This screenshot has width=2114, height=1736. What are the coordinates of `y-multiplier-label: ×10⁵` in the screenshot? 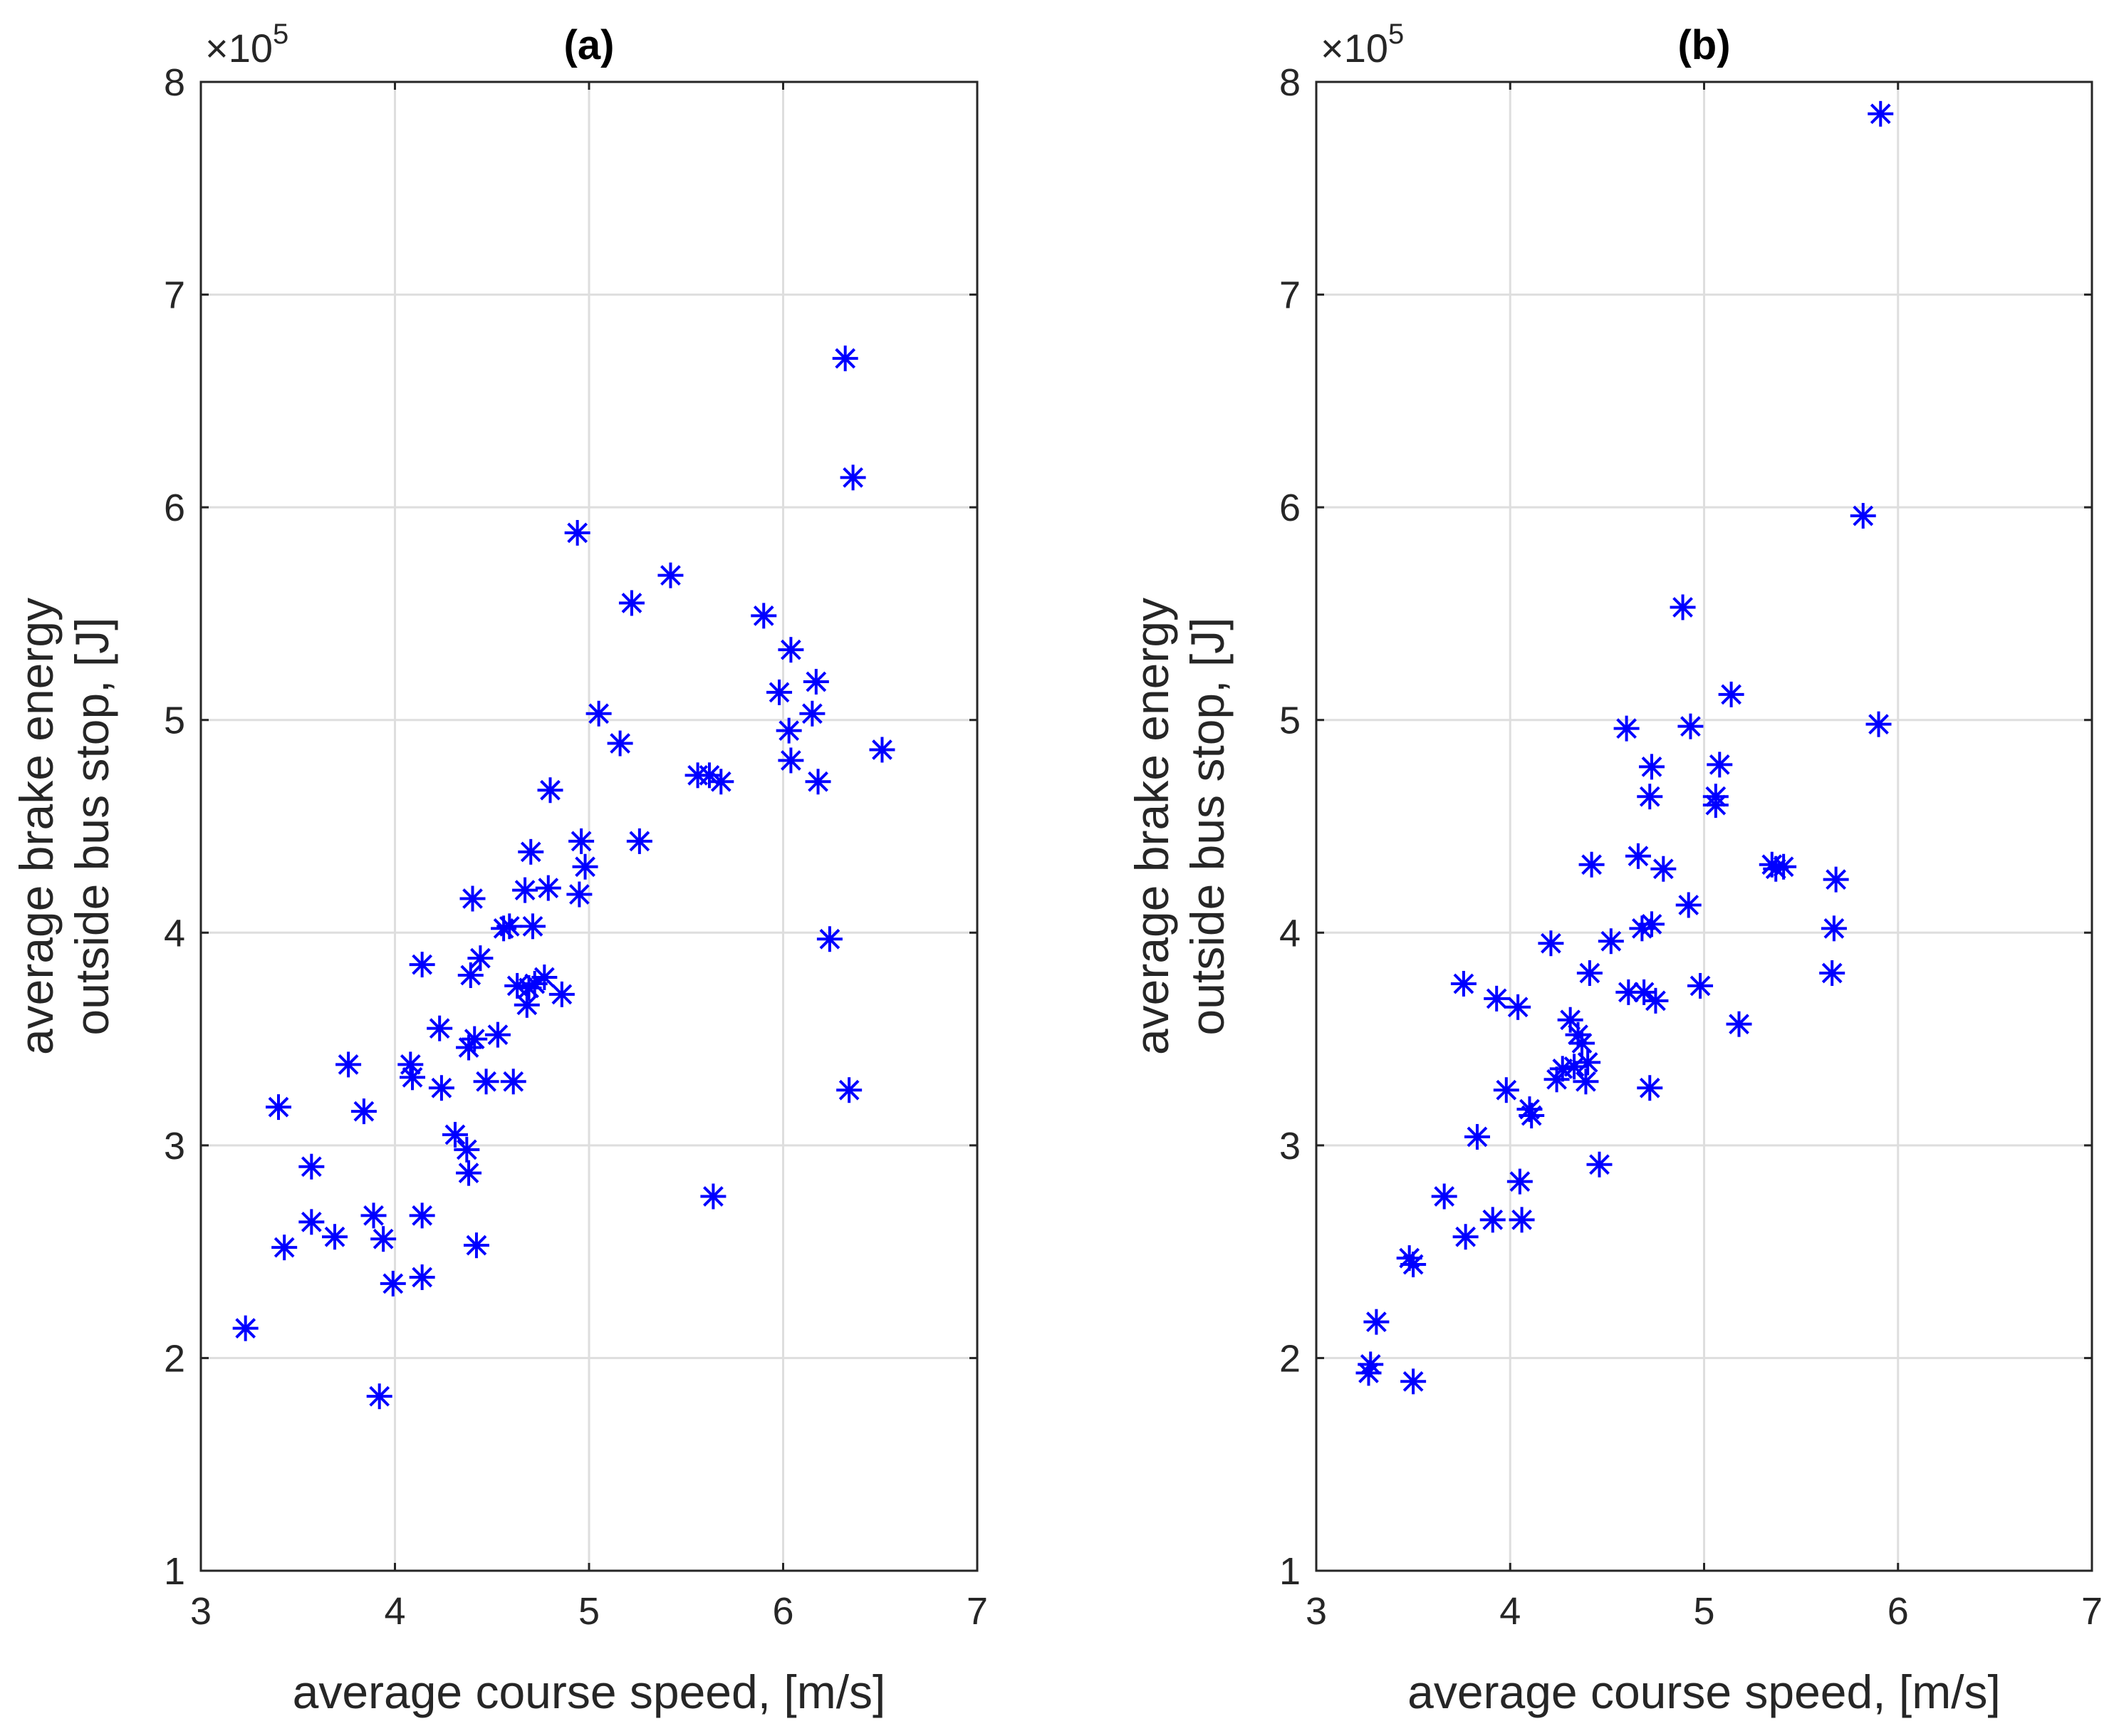 It's located at (1363, 45).